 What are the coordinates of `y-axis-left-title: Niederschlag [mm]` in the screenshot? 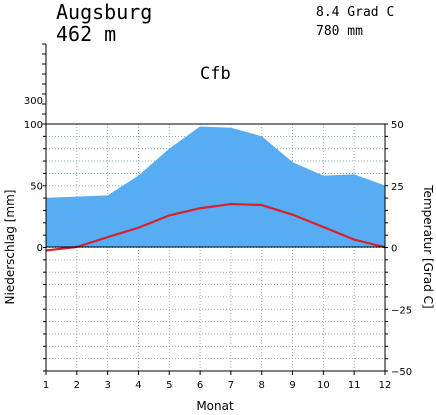 It's located at (10, 247).